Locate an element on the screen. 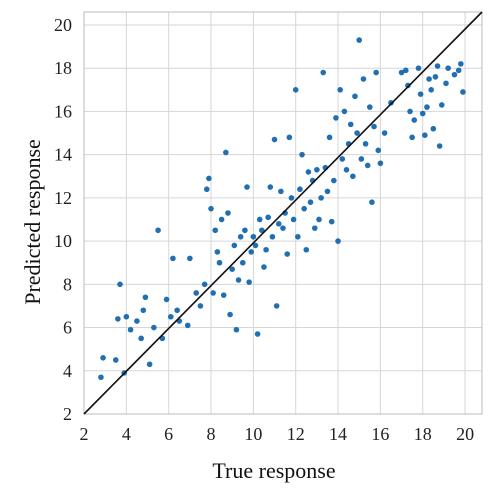  x-tick-label: 20 is located at coordinates (465, 434).